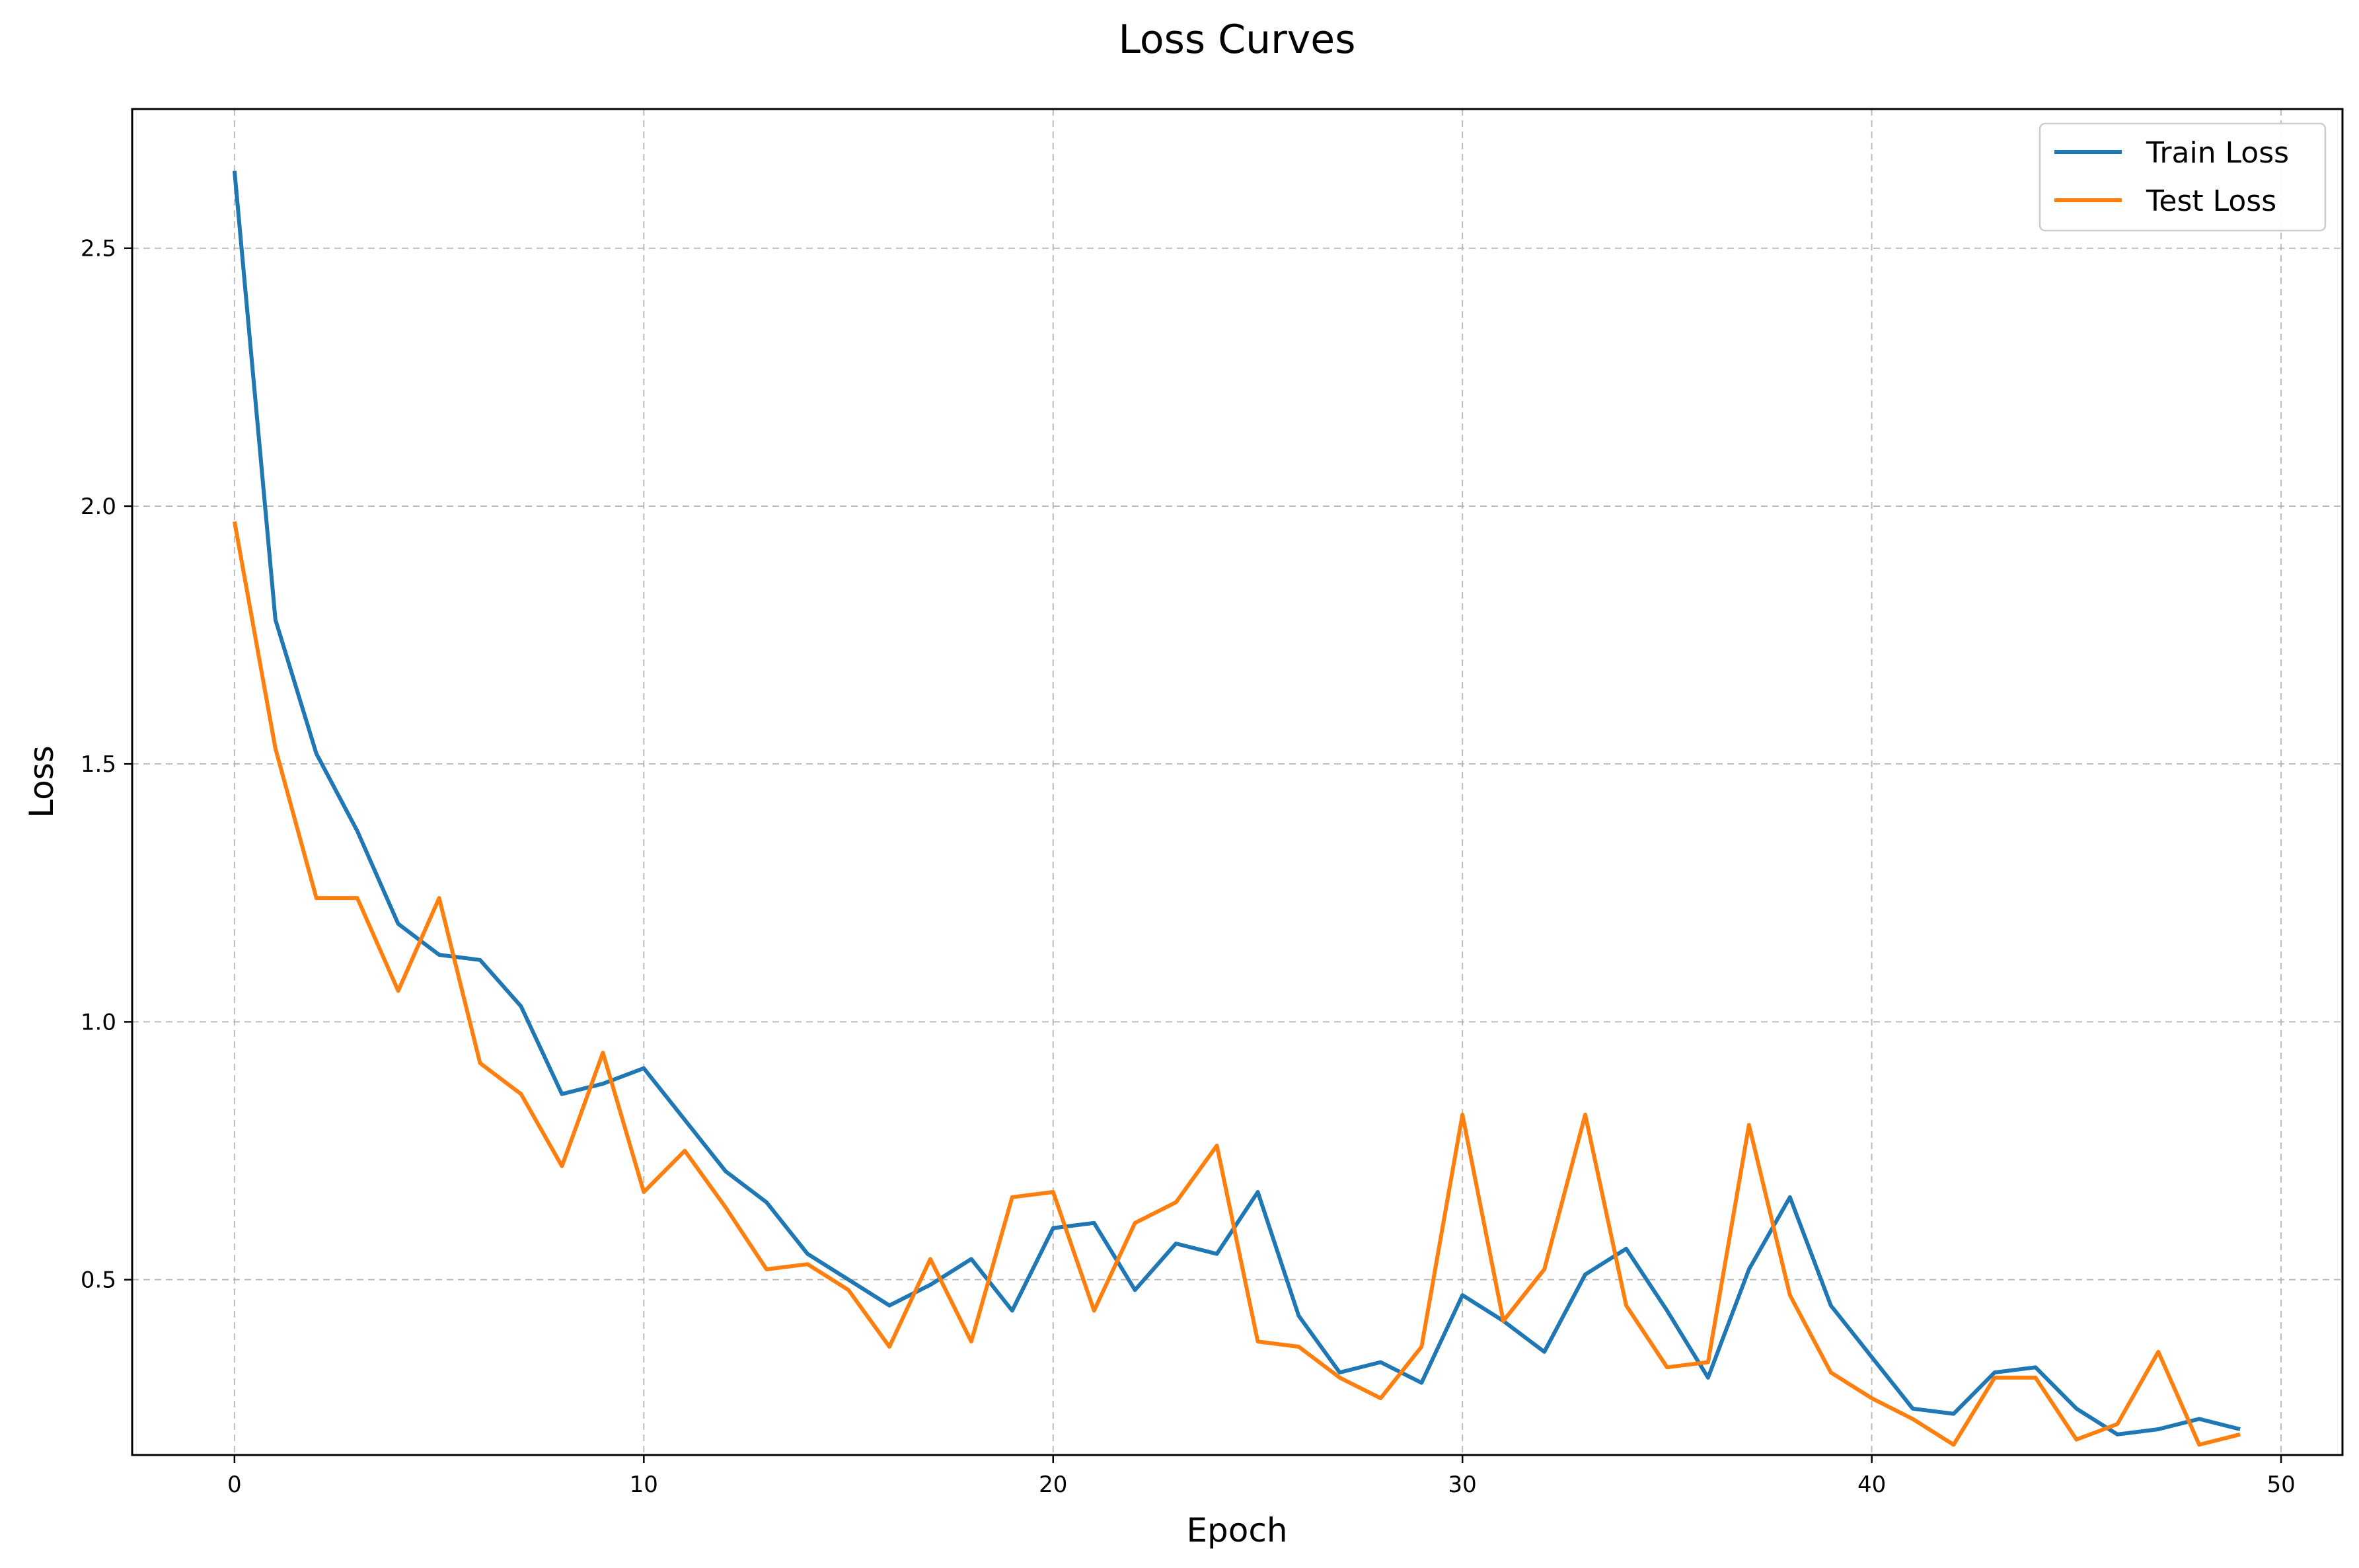  What do you see at coordinates (1237, 40) in the screenshot?
I see `chart-title: Loss Curves` at bounding box center [1237, 40].